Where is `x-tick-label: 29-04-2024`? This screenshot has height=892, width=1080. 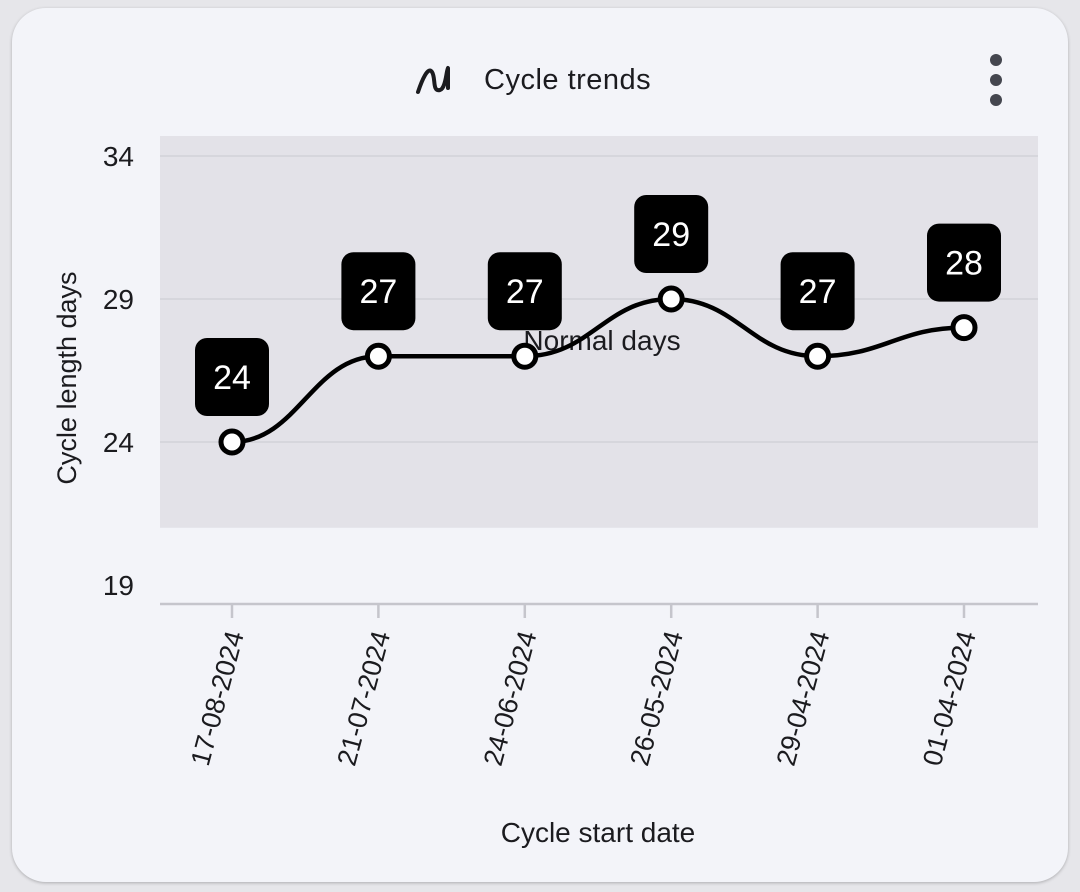
x-tick-label: 29-04-2024 is located at coordinates (803, 698).